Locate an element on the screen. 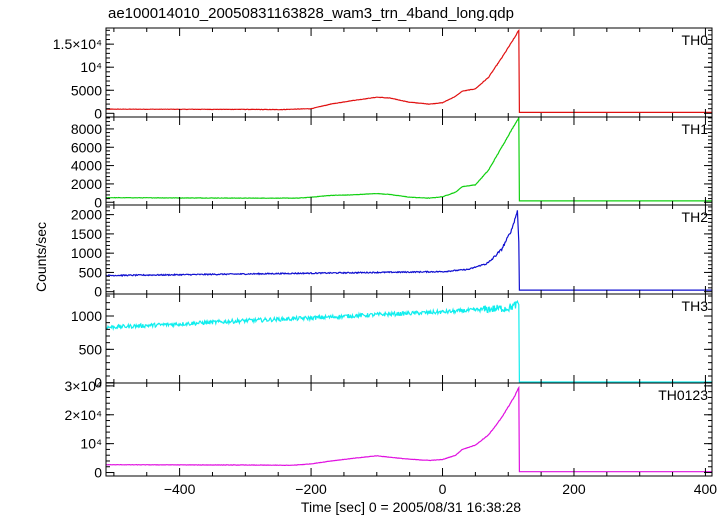 This screenshot has width=724, height=516. y-axis-label: Counts/sec is located at coordinates (41, 257).